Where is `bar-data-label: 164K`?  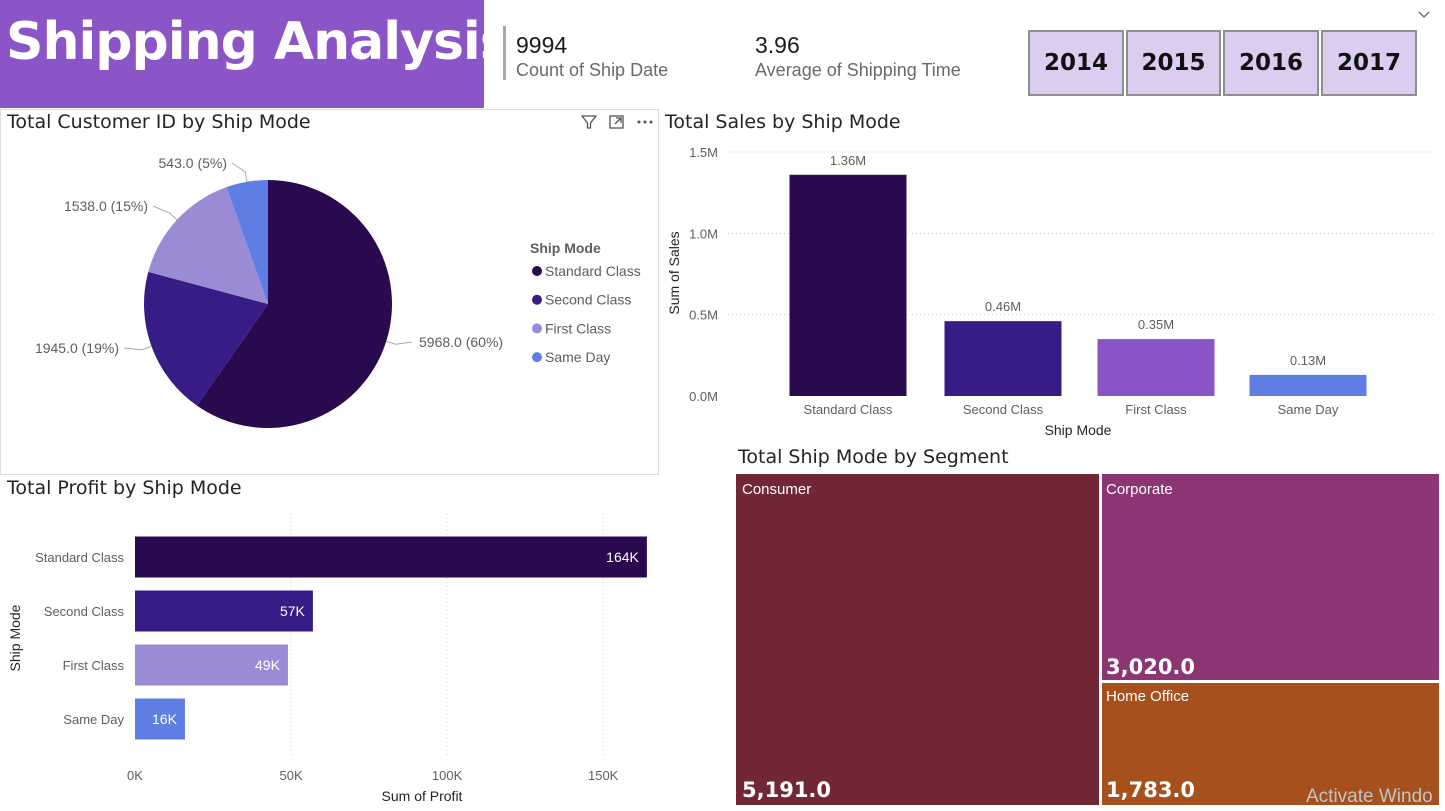
bar-data-label: 164K is located at coordinates (622, 557).